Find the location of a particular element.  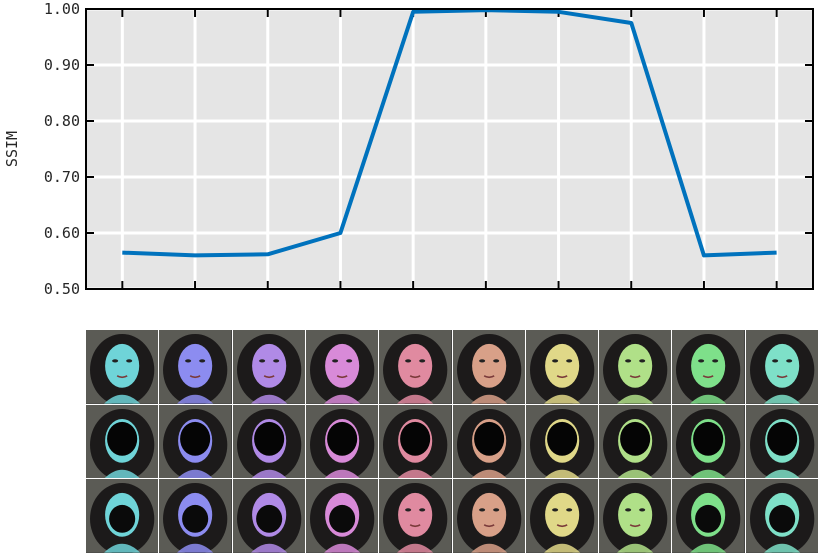

y-tick-labels: 0.50 0.60 0.70 0.80 0.90 1.00 is located at coordinates (62, 149).